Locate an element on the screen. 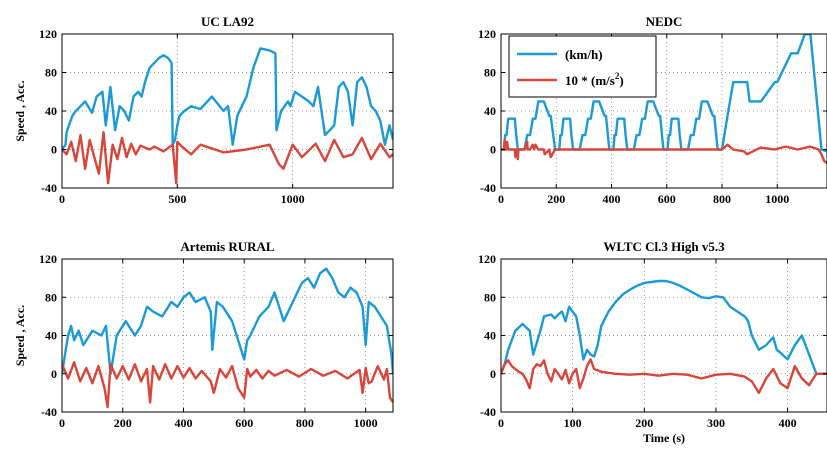 The width and height of the screenshot is (827, 457). axes-frame is located at coordinates (227, 335).